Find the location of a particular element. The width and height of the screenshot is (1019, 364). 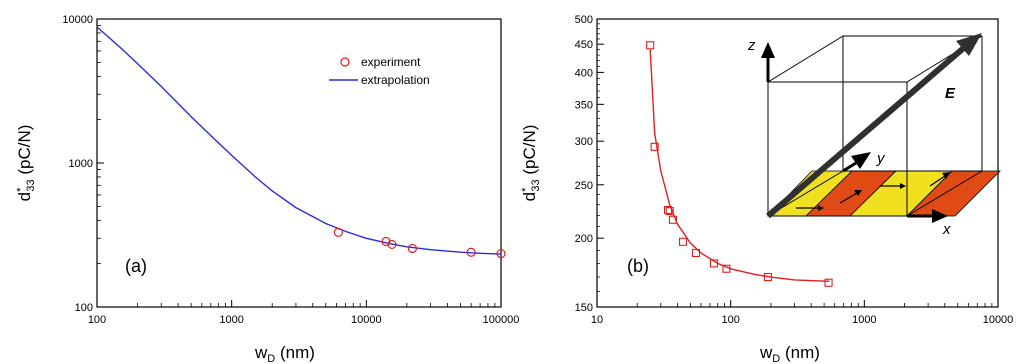

panel-b-ylabel-unit: (pC/N) is located at coordinates (529, 152).